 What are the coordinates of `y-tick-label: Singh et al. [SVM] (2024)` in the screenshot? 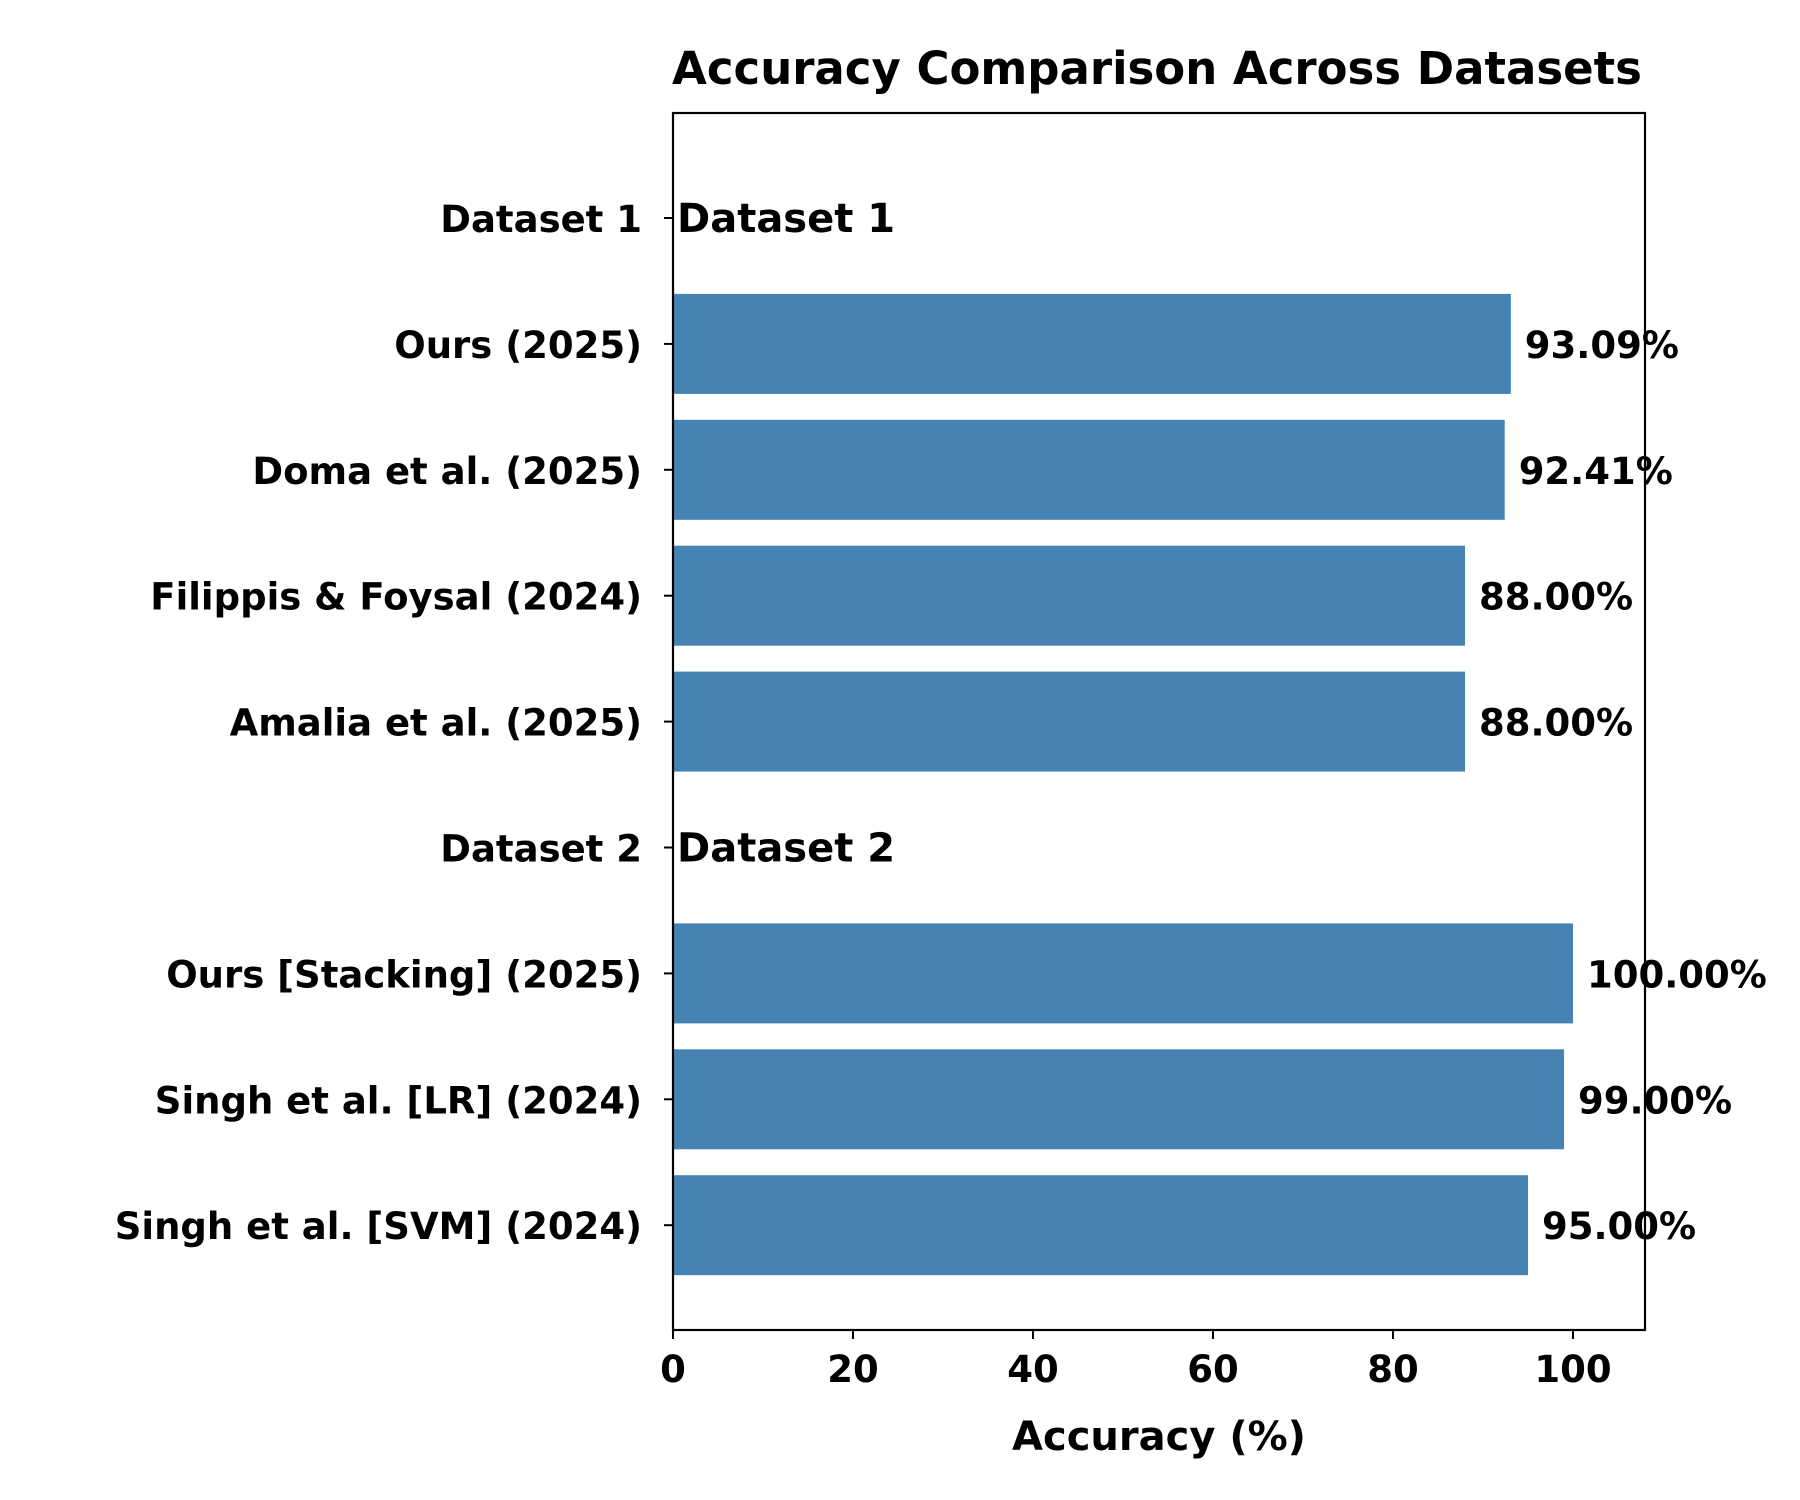 It's located at (378, 1226).